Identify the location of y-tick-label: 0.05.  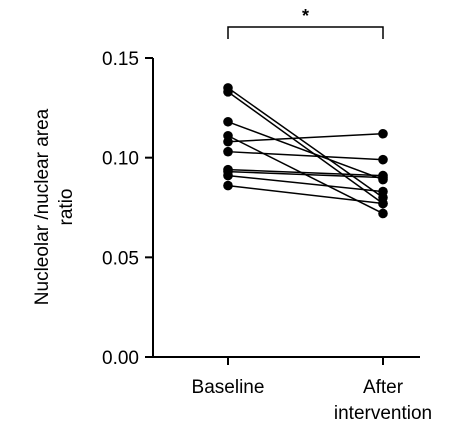
(120, 258).